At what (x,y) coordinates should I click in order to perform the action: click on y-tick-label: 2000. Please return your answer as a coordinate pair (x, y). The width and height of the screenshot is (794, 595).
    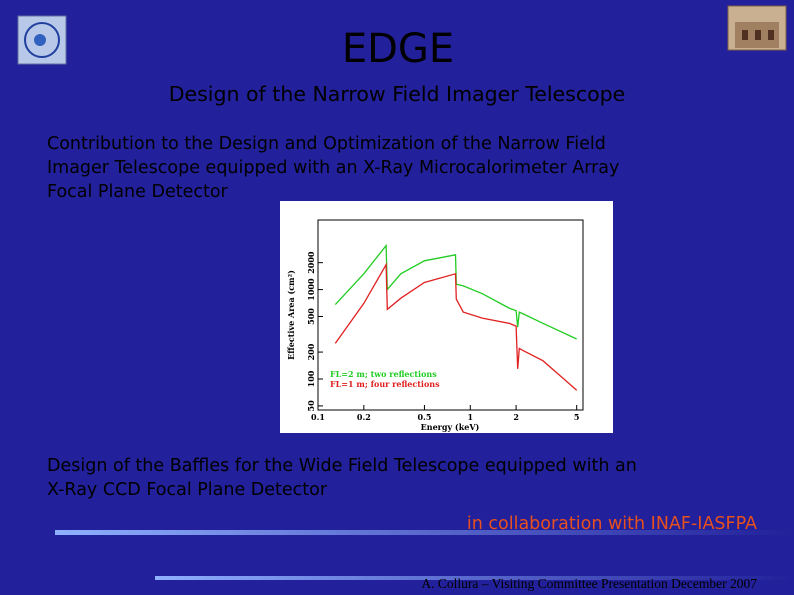
    Looking at the image, I should click on (311, 262).